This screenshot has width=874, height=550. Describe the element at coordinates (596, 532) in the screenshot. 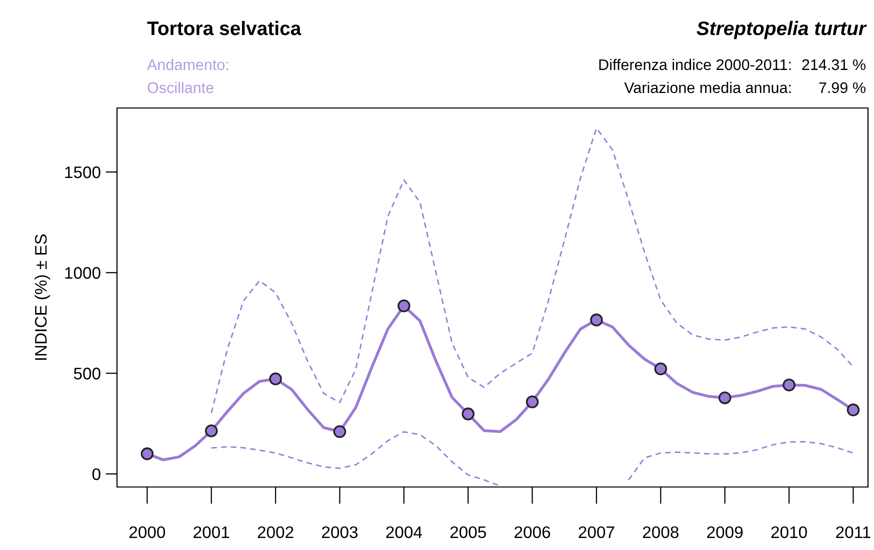

I see `x-tick-label: 2007` at that location.